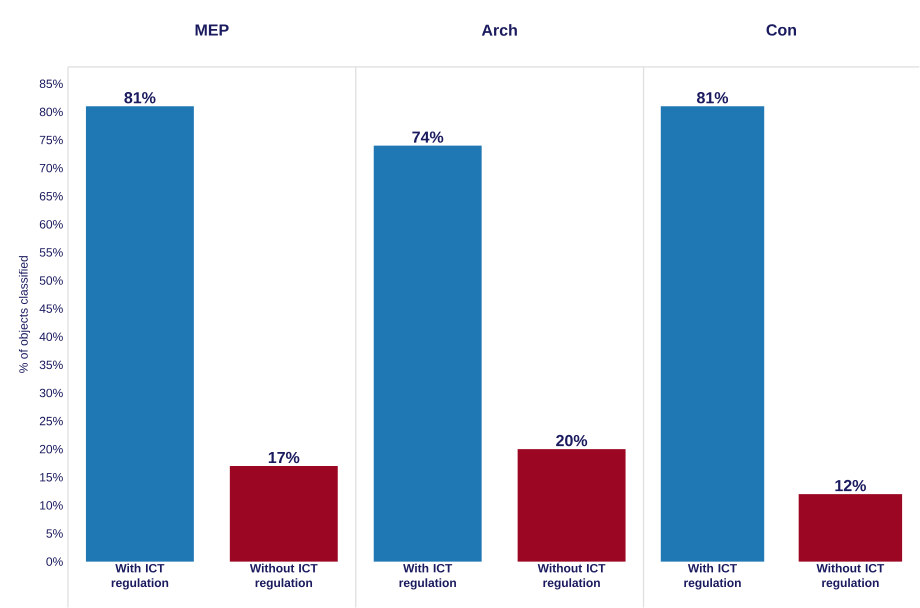 This screenshot has height=608, width=920. I want to click on y-tick-label: 5%, so click(54, 533).